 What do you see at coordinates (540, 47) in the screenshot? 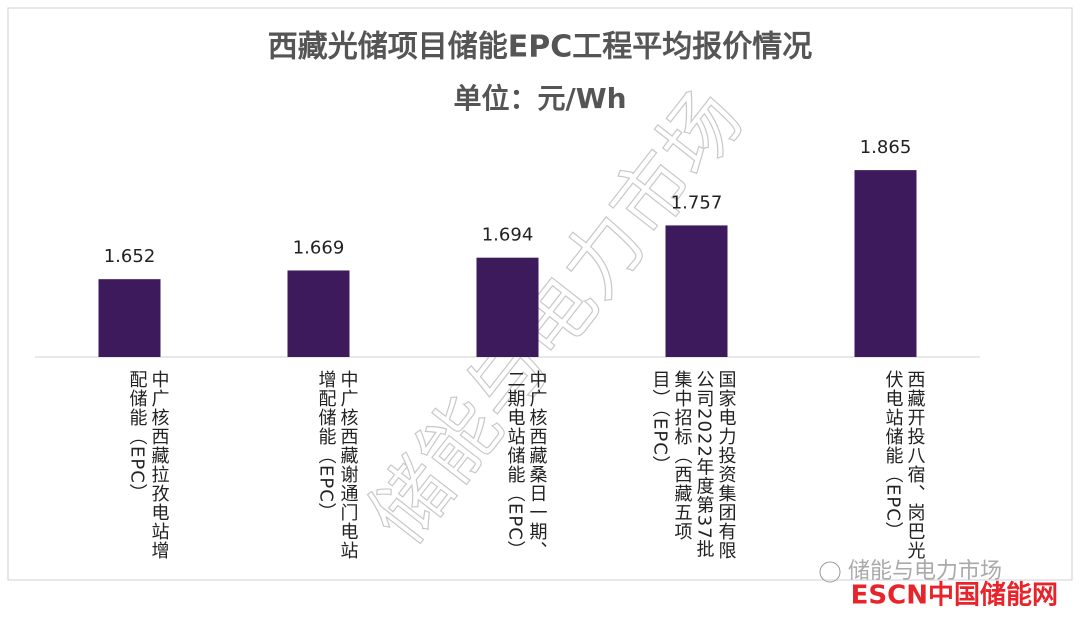
I see `chart-title: 西藏光储项目储能EPC工程平均报价情况` at bounding box center [540, 47].